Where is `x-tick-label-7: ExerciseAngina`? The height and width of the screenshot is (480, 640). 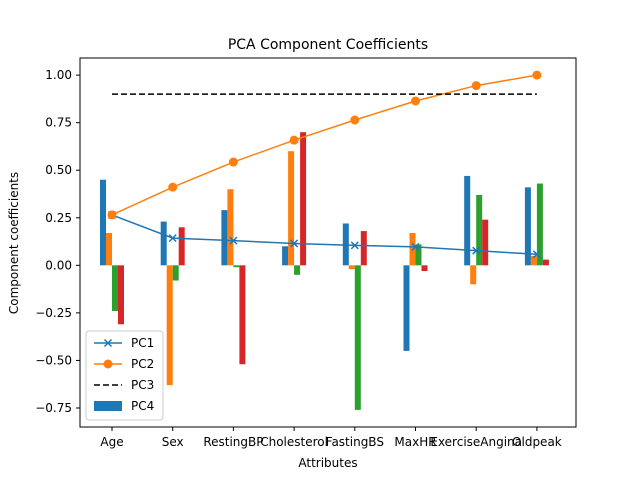 x-tick-label-7: ExerciseAngina is located at coordinates (476, 442).